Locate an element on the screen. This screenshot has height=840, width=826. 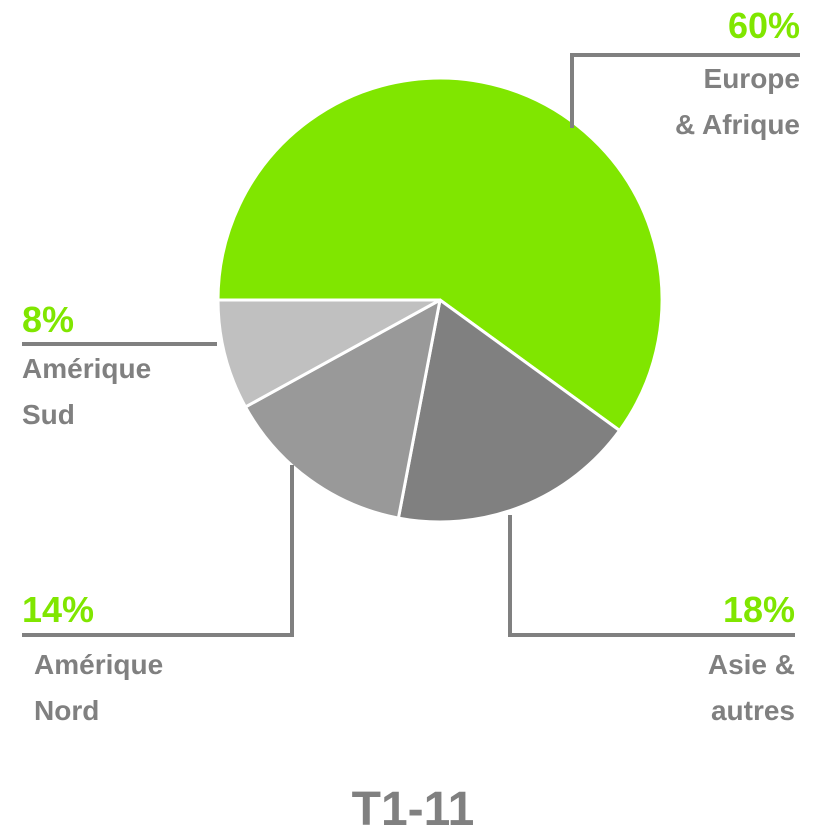
value-label: 60% is located at coordinates (763, 25).